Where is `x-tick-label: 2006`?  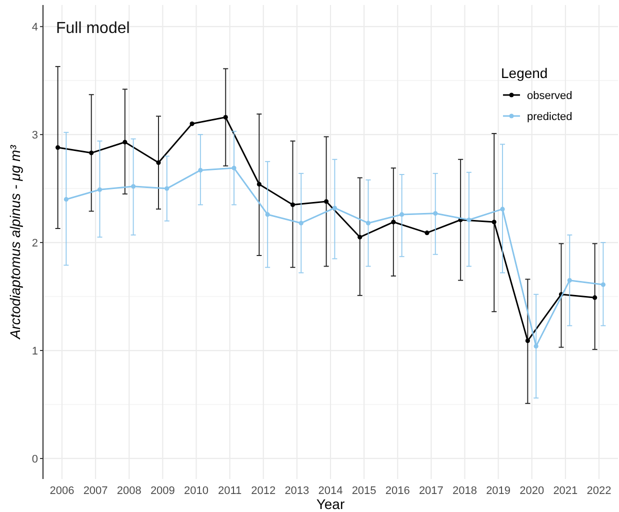
x-tick-label: 2006 is located at coordinates (62, 491).